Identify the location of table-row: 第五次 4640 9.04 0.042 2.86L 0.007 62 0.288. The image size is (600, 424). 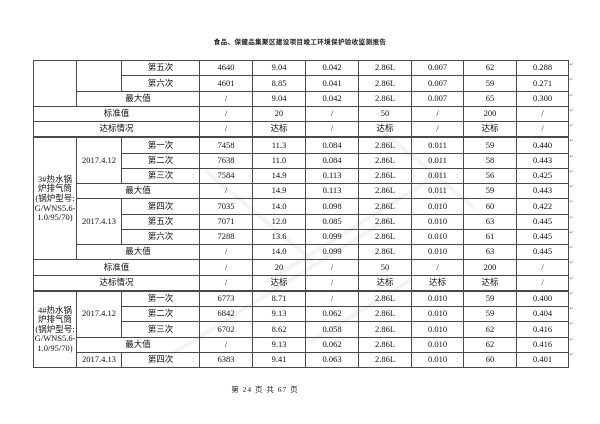
(301, 83).